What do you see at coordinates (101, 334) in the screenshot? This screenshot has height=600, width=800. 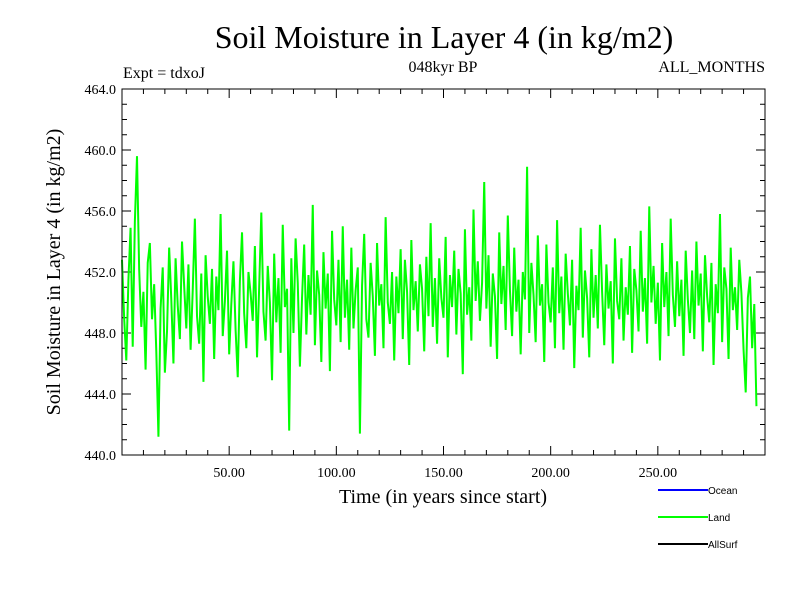 I see `y-tick-label: 448.0` at bounding box center [101, 334].